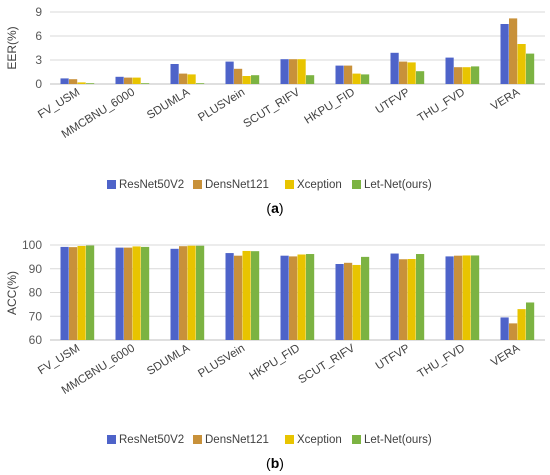 The width and height of the screenshot is (550, 475). Describe the element at coordinates (36, 269) in the screenshot. I see `y-tick-label: 90` at that location.